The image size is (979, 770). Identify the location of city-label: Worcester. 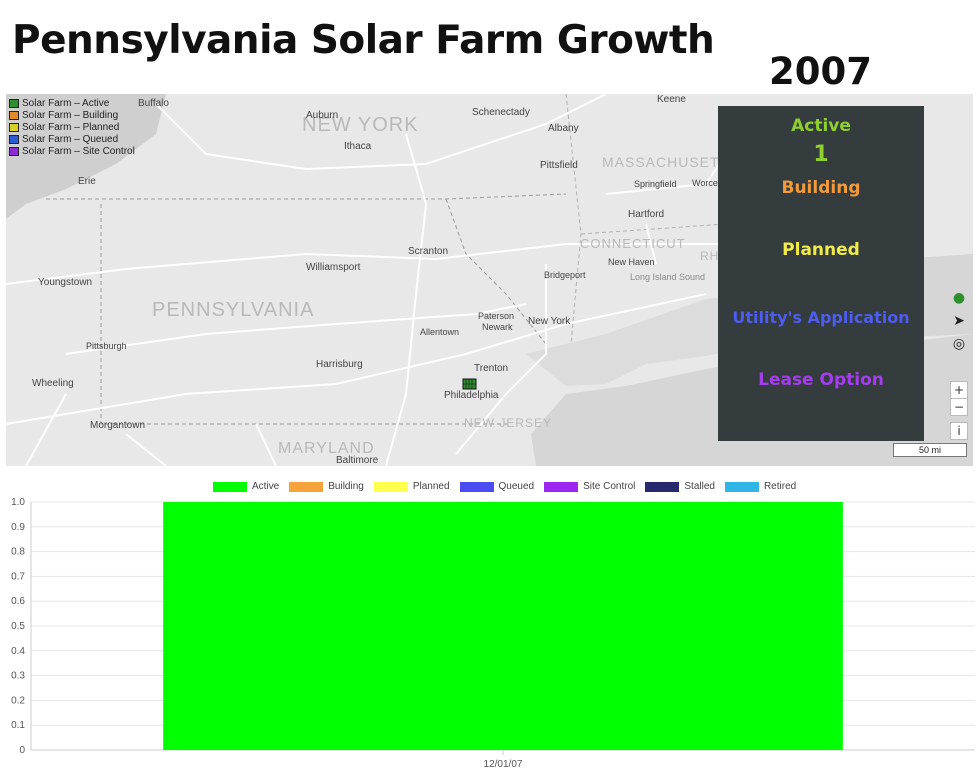
(712, 183).